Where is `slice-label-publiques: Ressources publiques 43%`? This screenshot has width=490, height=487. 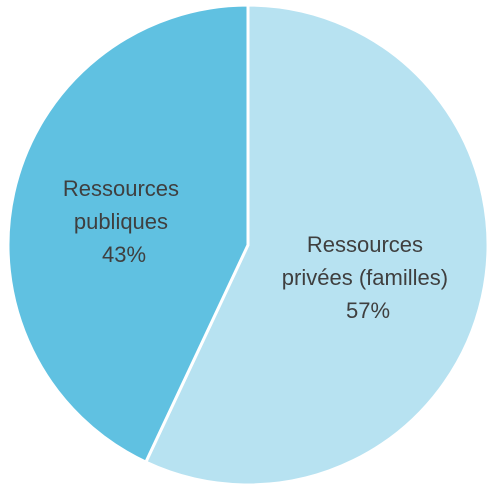
slice-label-publiques: Ressources publiques 43% is located at coordinates (124, 221).